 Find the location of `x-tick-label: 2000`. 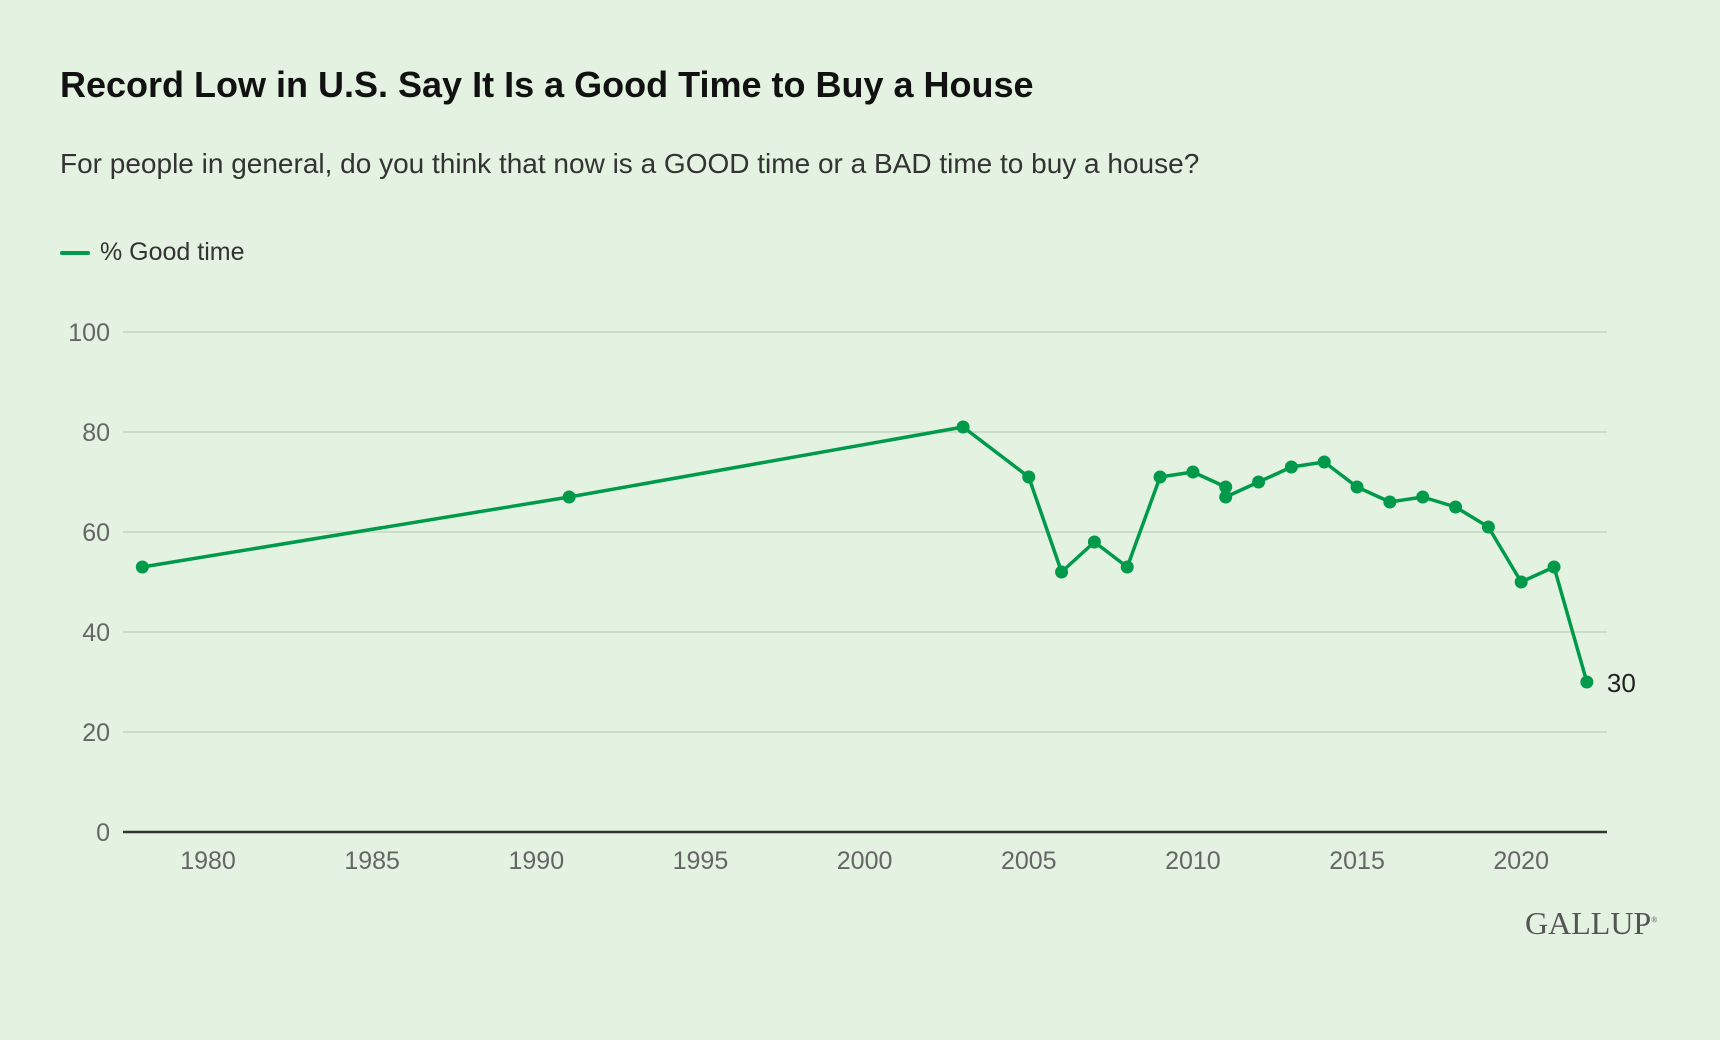

x-tick-label: 2000 is located at coordinates (865, 861).